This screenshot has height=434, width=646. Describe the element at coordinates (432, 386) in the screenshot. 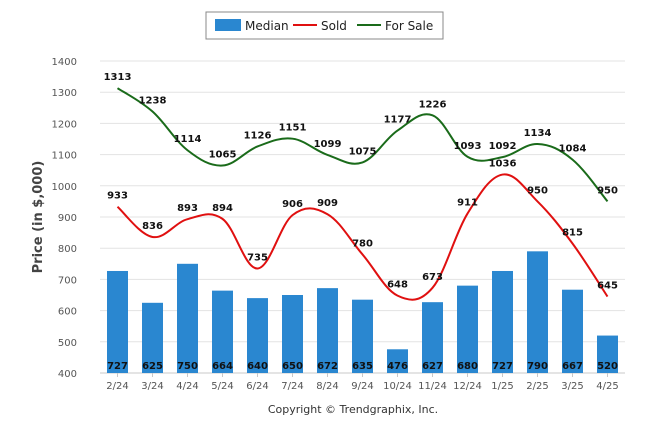

I see `x-tick-label: 11/24` at that location.